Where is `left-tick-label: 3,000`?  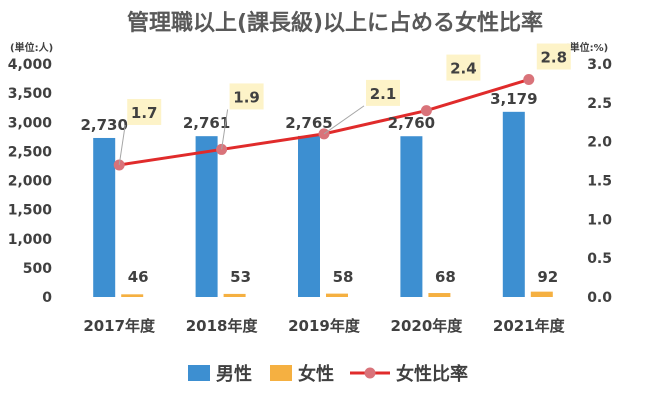
left-tick-label: 3,000 is located at coordinates (30, 123).